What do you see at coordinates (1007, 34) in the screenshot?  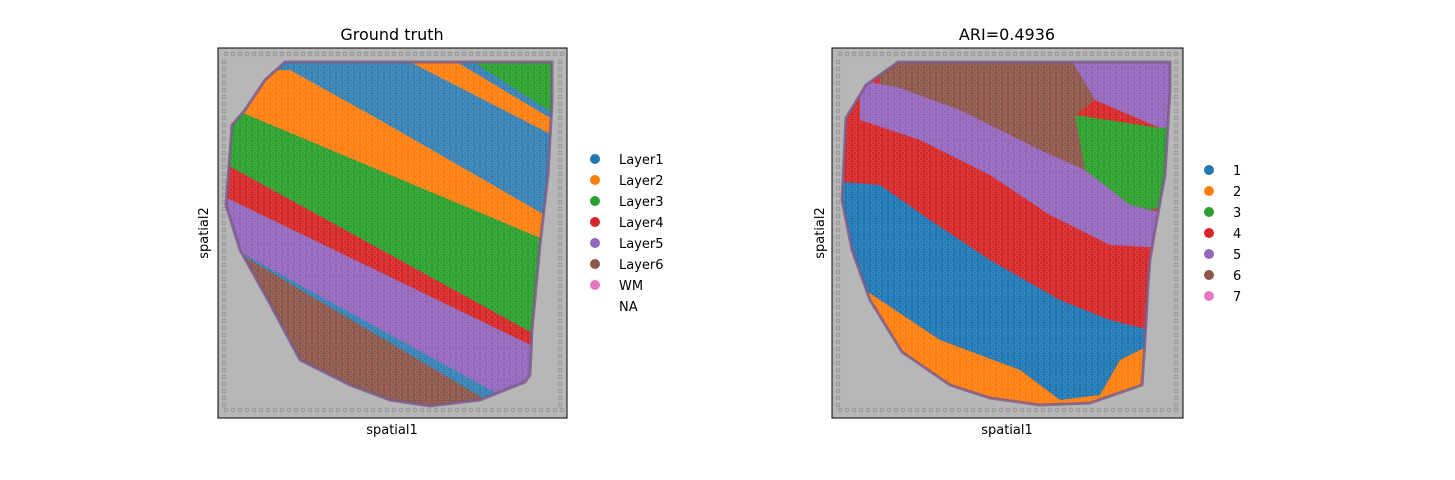 I see `chart-title: ARI=0.4936` at bounding box center [1007, 34].